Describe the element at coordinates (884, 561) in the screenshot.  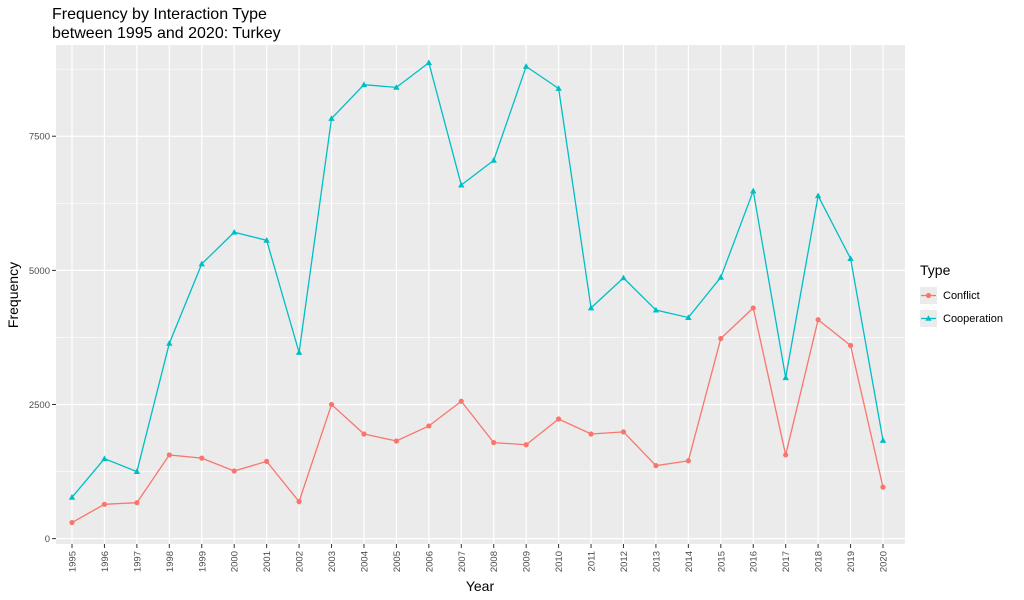
I see `x-tick-label: 2020` at that location.